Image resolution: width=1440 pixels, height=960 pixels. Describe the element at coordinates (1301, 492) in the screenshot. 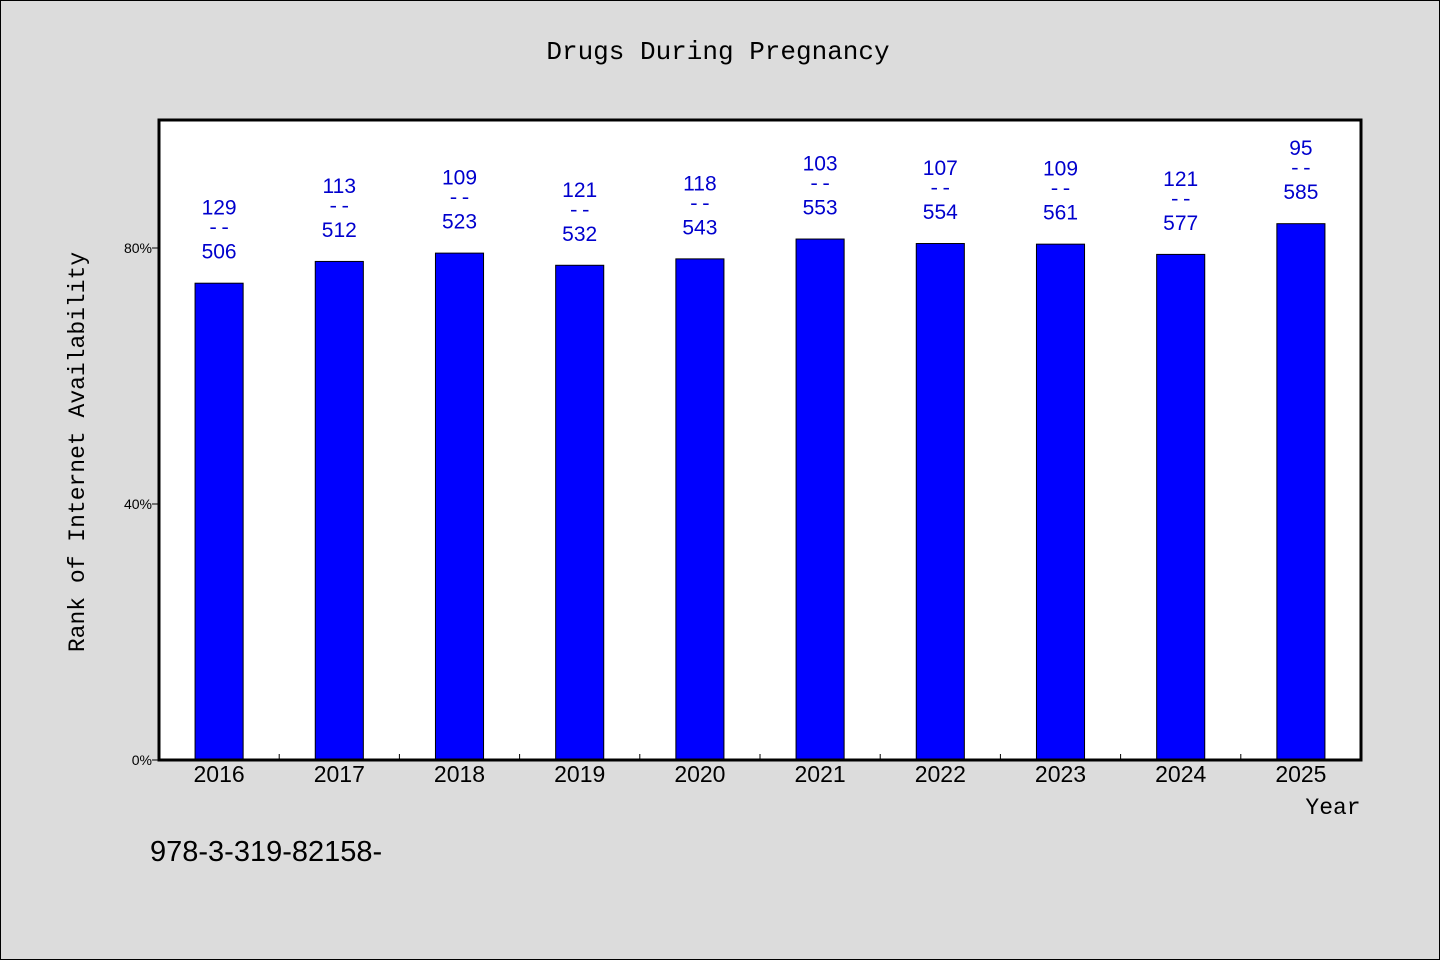

I see `bar-2025` at that location.